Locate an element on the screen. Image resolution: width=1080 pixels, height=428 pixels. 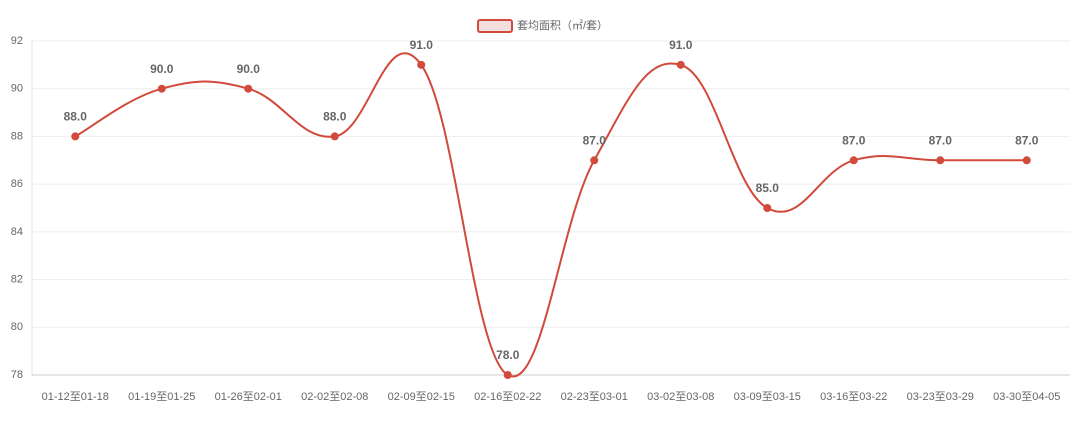
x-tick-label: 02-16至02-22 is located at coordinates (507, 397).